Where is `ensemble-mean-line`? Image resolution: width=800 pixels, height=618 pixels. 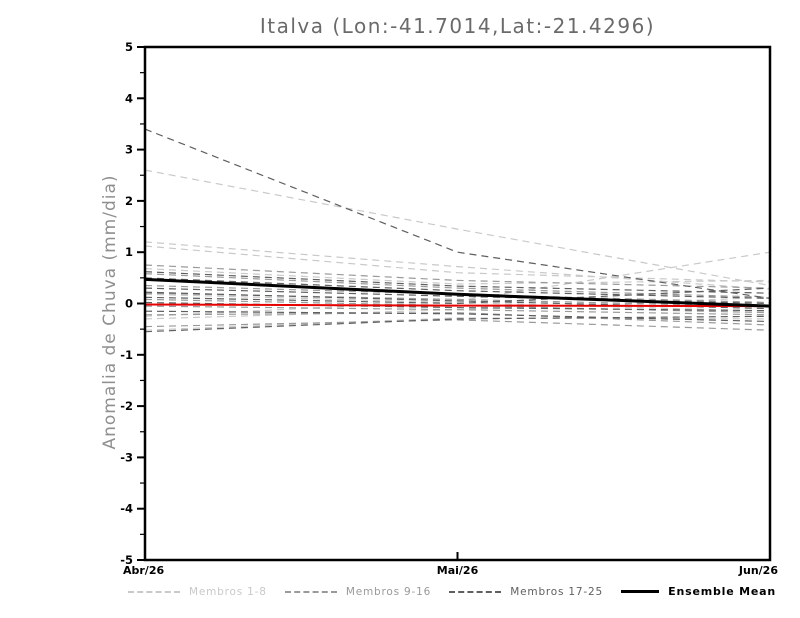 ensemble-mean-line is located at coordinates (457, 292).